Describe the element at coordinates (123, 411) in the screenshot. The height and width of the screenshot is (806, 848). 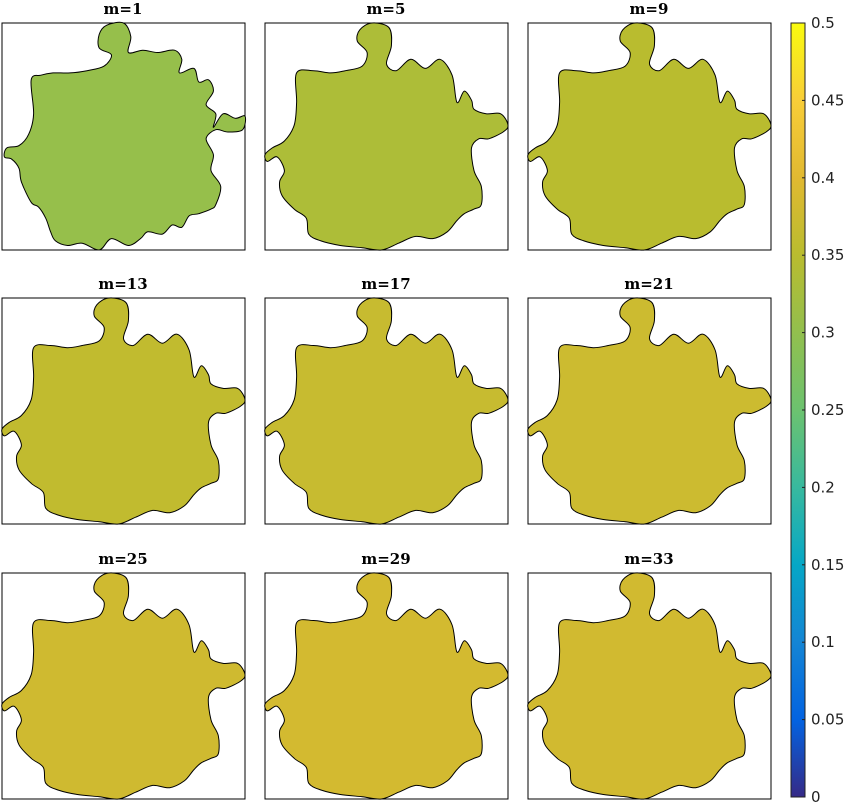
I see `panel-4-region` at that location.